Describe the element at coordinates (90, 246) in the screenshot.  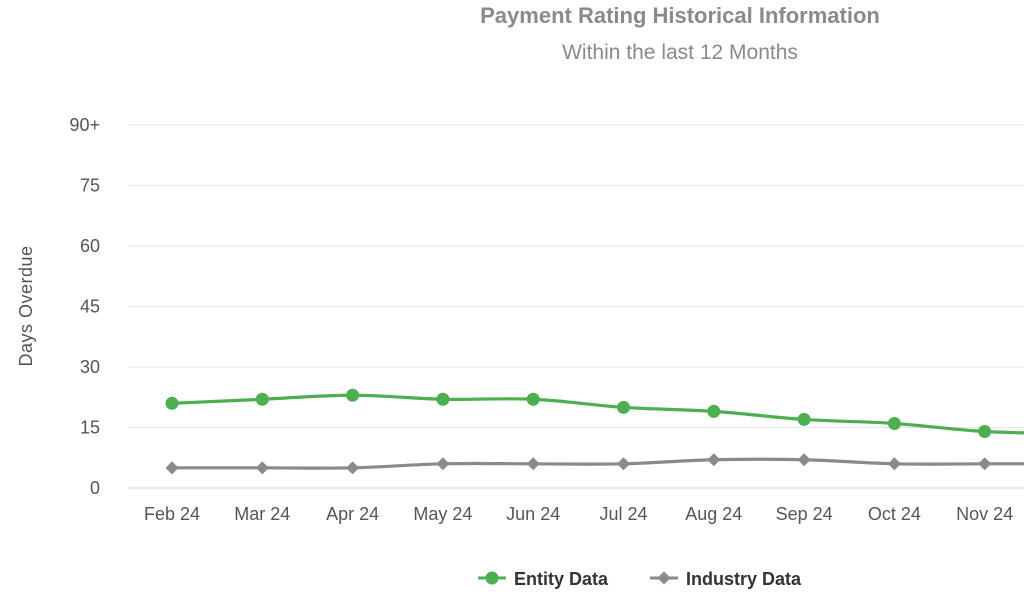
I see `y-tick-label: 60` at that location.